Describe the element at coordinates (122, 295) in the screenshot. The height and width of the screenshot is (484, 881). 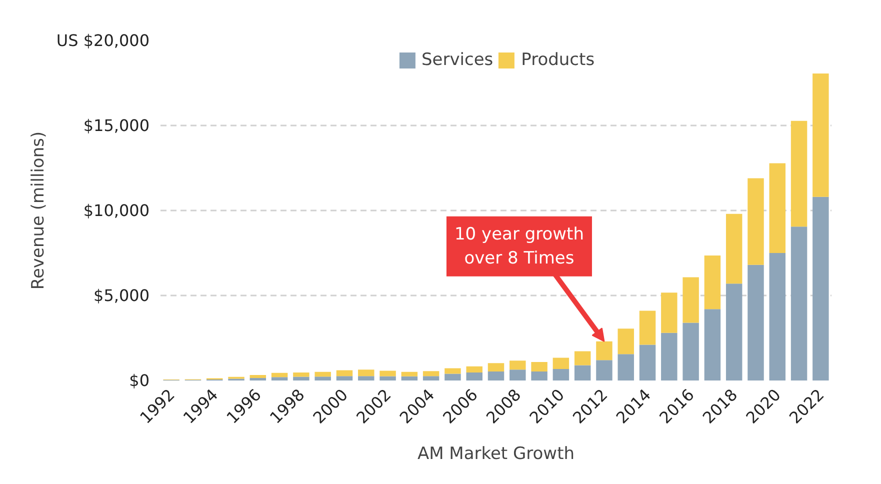
I see `y-tick-label: $5,000` at that location.